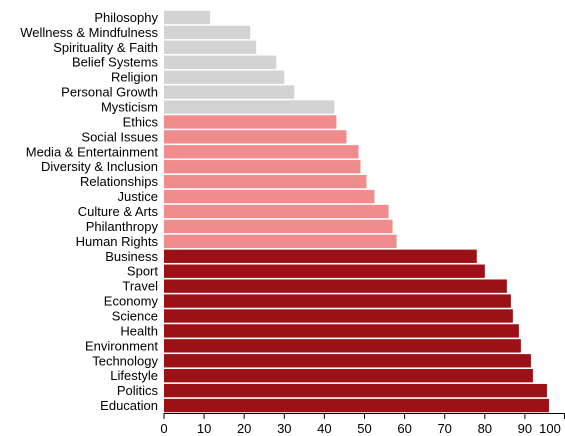 Image resolution: width=565 pixels, height=436 pixels. Describe the element at coordinates (276, 211) in the screenshot. I see `bar-culture-arts` at that location.